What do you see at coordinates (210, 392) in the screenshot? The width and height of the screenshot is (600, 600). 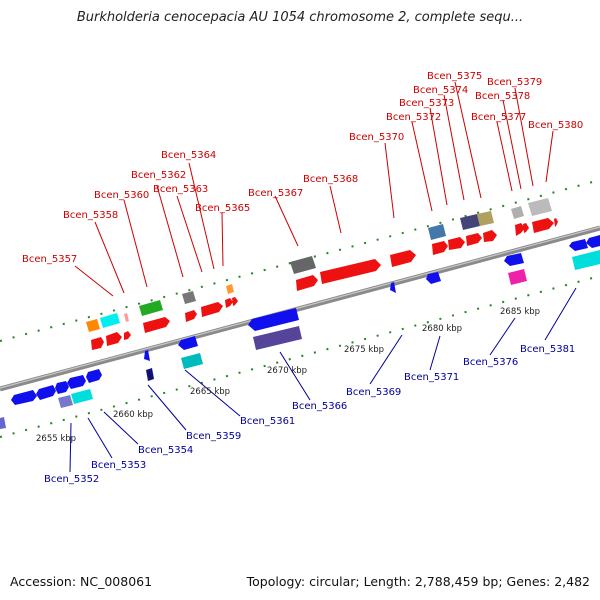 I see `scale-label: 2665 kbp` at bounding box center [210, 392].